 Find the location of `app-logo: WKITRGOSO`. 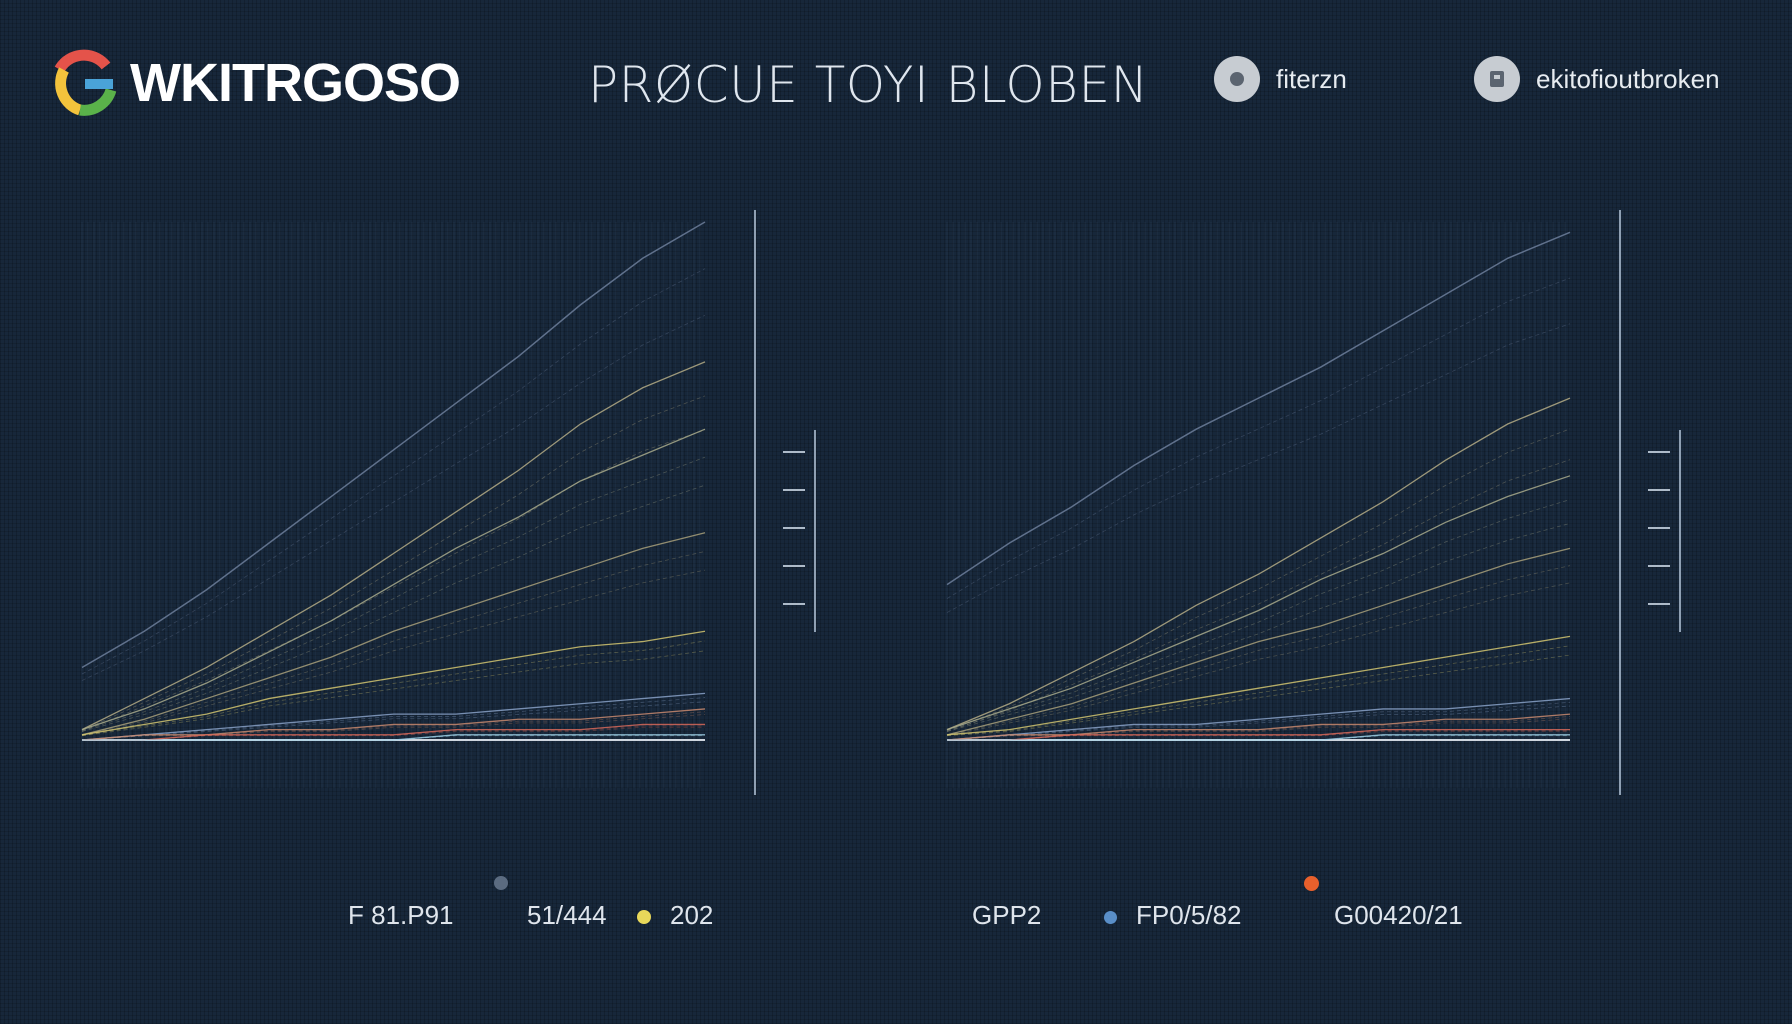

app-logo: WKITRGOSO is located at coordinates (255, 83).